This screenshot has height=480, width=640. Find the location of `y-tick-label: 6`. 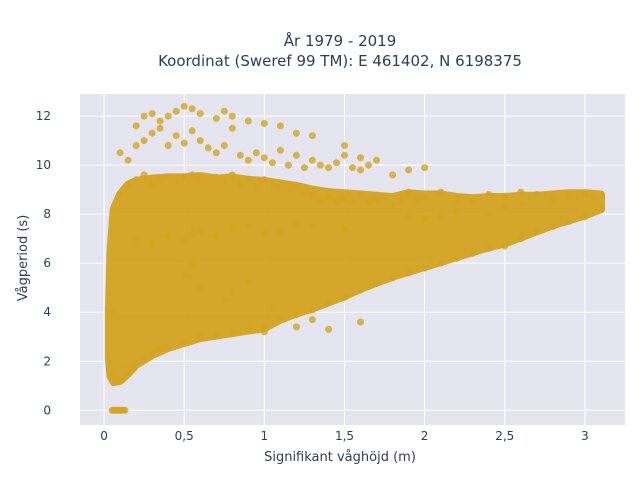

y-tick-label: 6 is located at coordinates (47, 263).